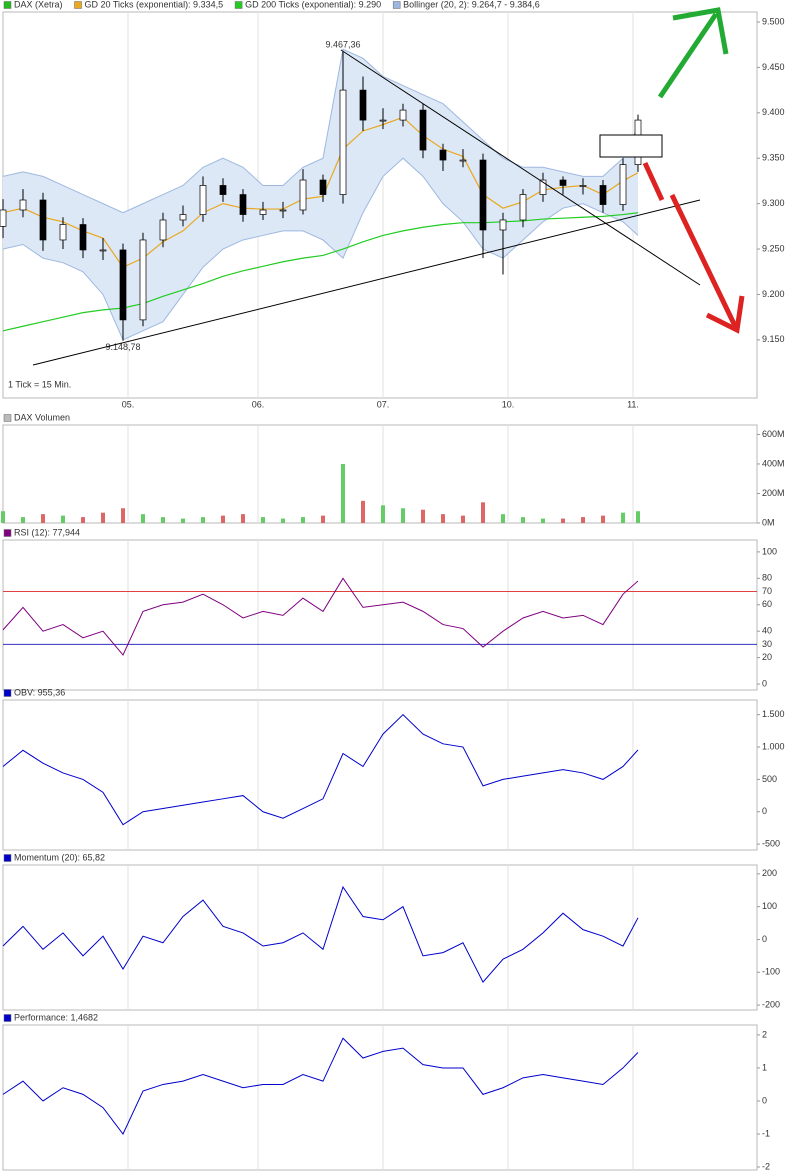 The height and width of the screenshot is (1176, 798). I want to click on panel-frame, so click(380, 474).